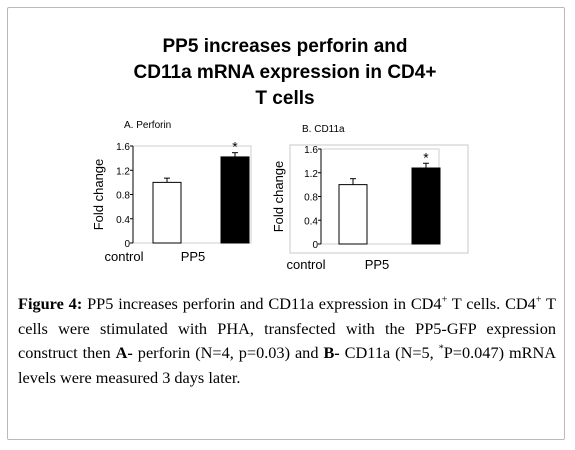 The height and width of the screenshot is (450, 575). I want to click on caption-label: Figure 4:, so click(50, 303).